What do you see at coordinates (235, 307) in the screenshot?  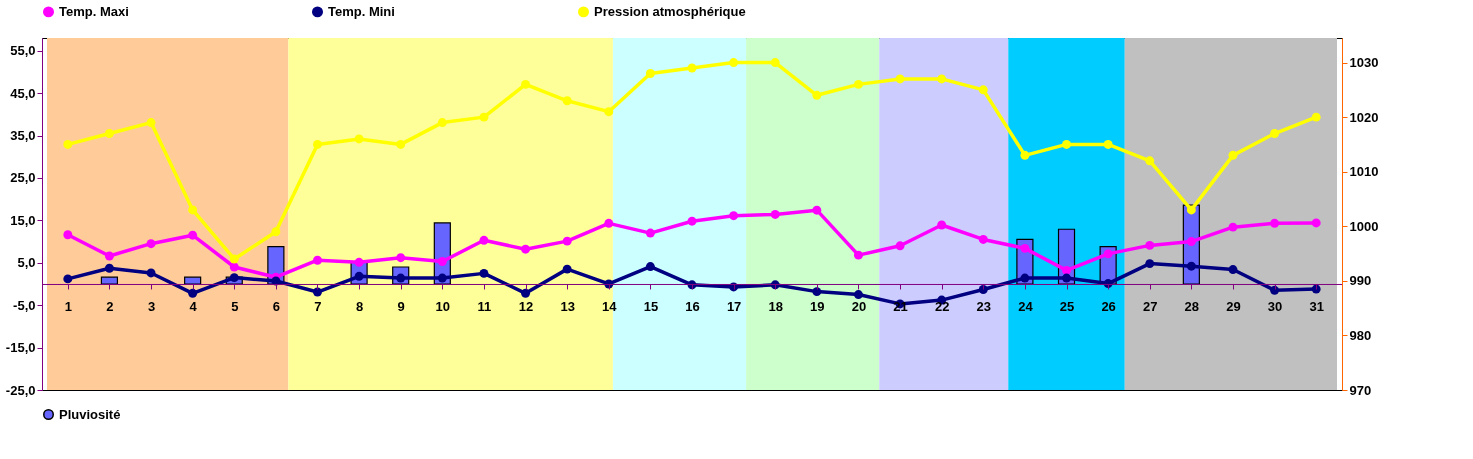 I see `x-tick-label: 5` at bounding box center [235, 307].